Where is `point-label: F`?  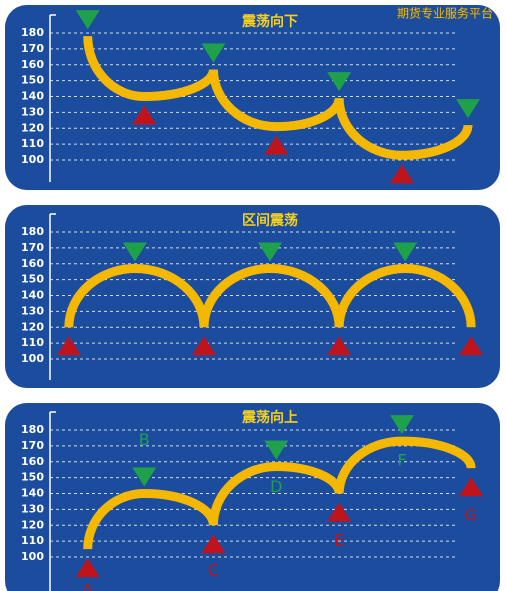
point-label: F is located at coordinates (401, 460).